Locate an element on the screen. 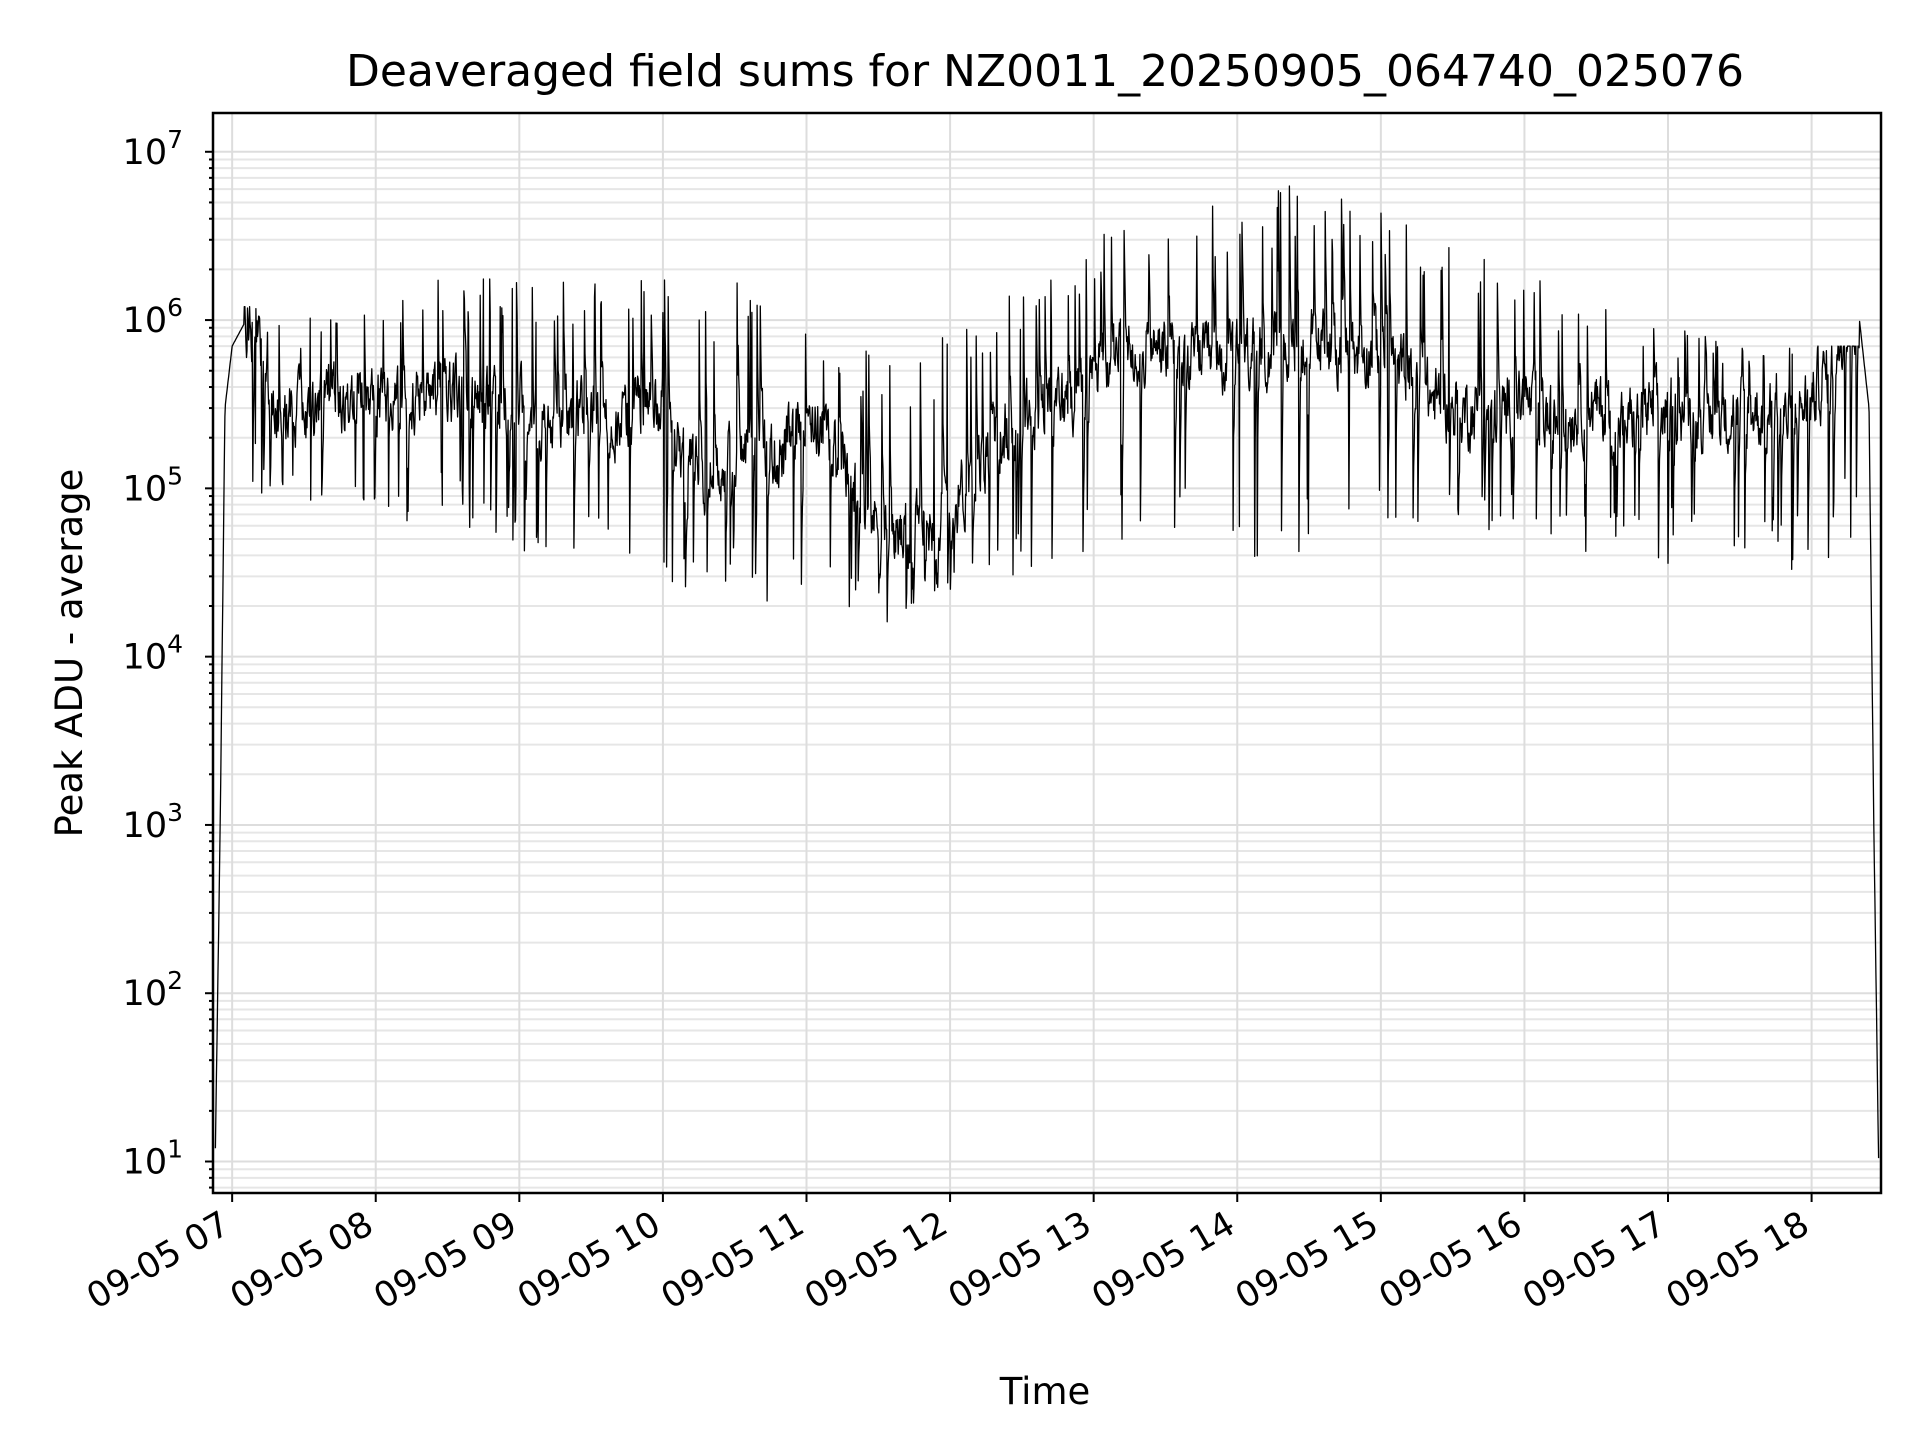  x-tick-label: 09-05 14 is located at coordinates (1163, 1260).